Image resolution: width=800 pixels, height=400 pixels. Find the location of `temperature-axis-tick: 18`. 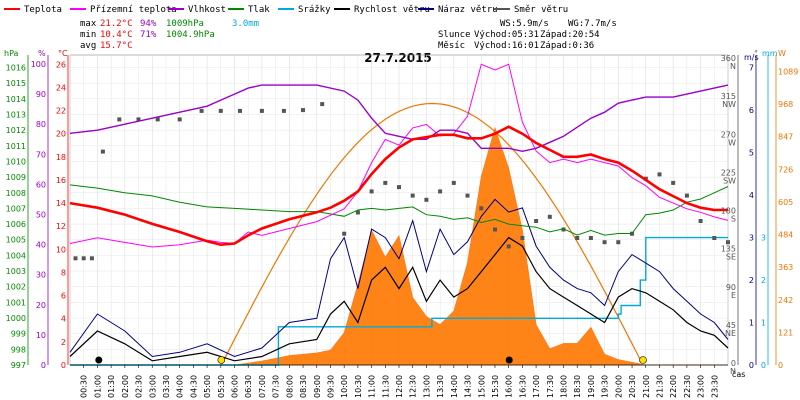

temperature-axis-tick: 18 is located at coordinates (61, 157).